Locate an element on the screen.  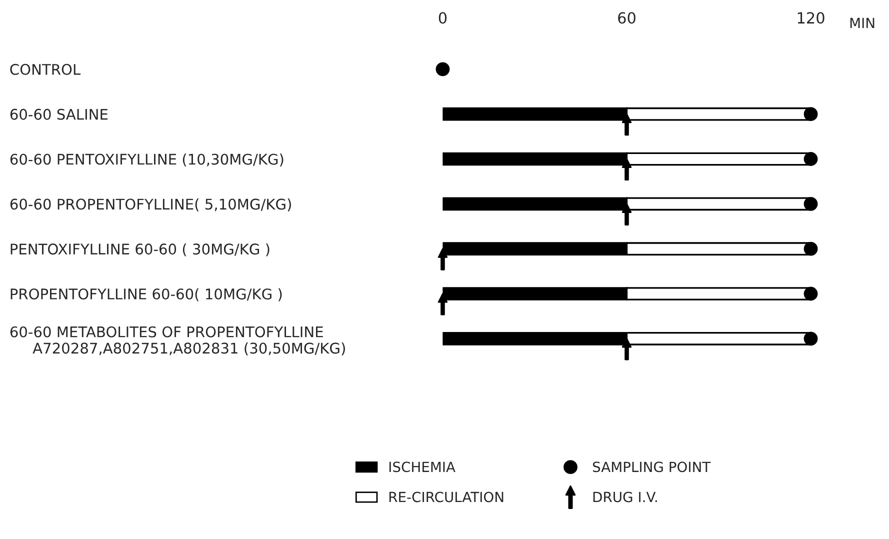
x-tick-label: 60 is located at coordinates (627, 18).